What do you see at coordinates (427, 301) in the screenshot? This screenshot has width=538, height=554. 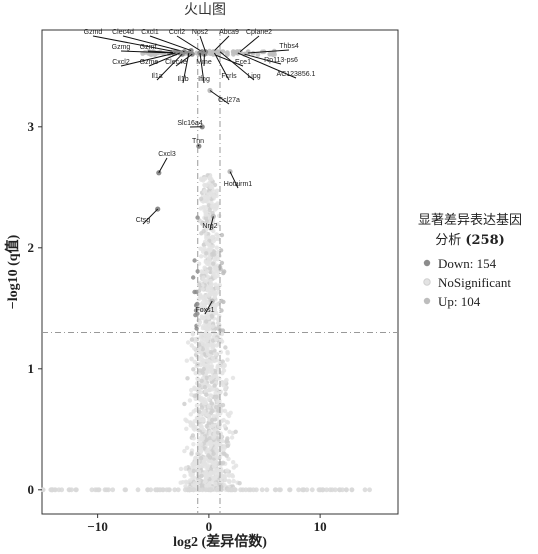 I see `legend-marker` at bounding box center [427, 301].